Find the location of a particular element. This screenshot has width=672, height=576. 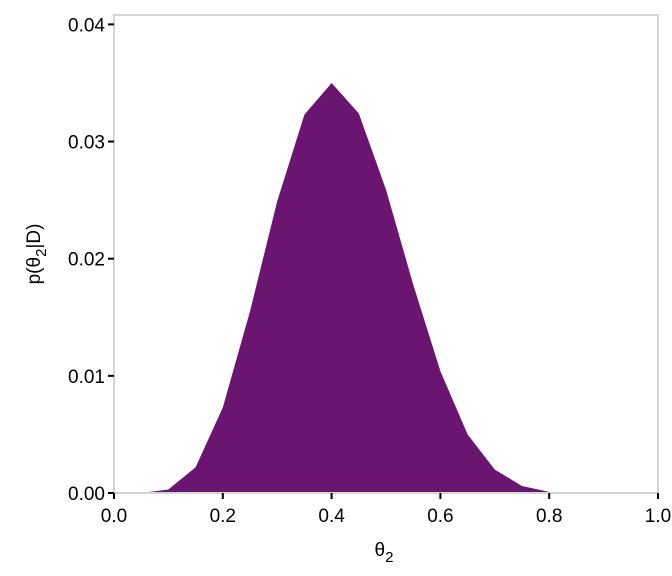

x-tick-label: 0.0 is located at coordinates (114, 516).